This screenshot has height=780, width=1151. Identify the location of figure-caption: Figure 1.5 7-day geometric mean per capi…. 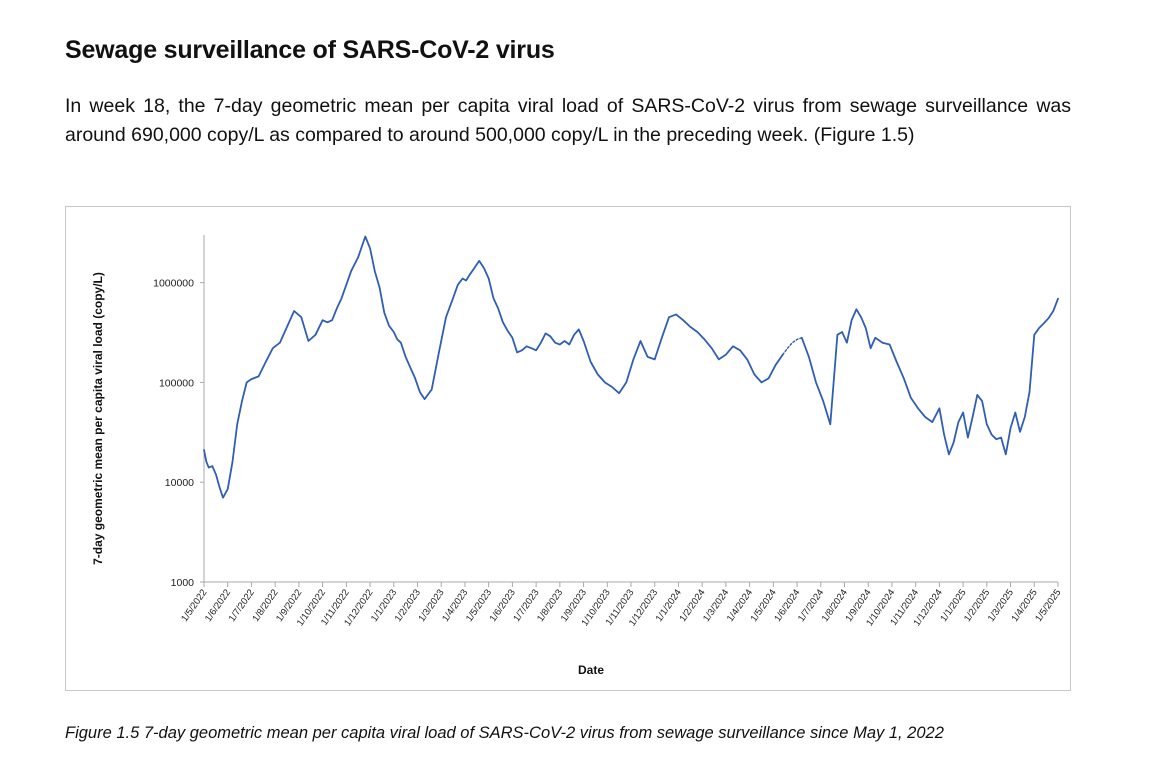
(504, 733).